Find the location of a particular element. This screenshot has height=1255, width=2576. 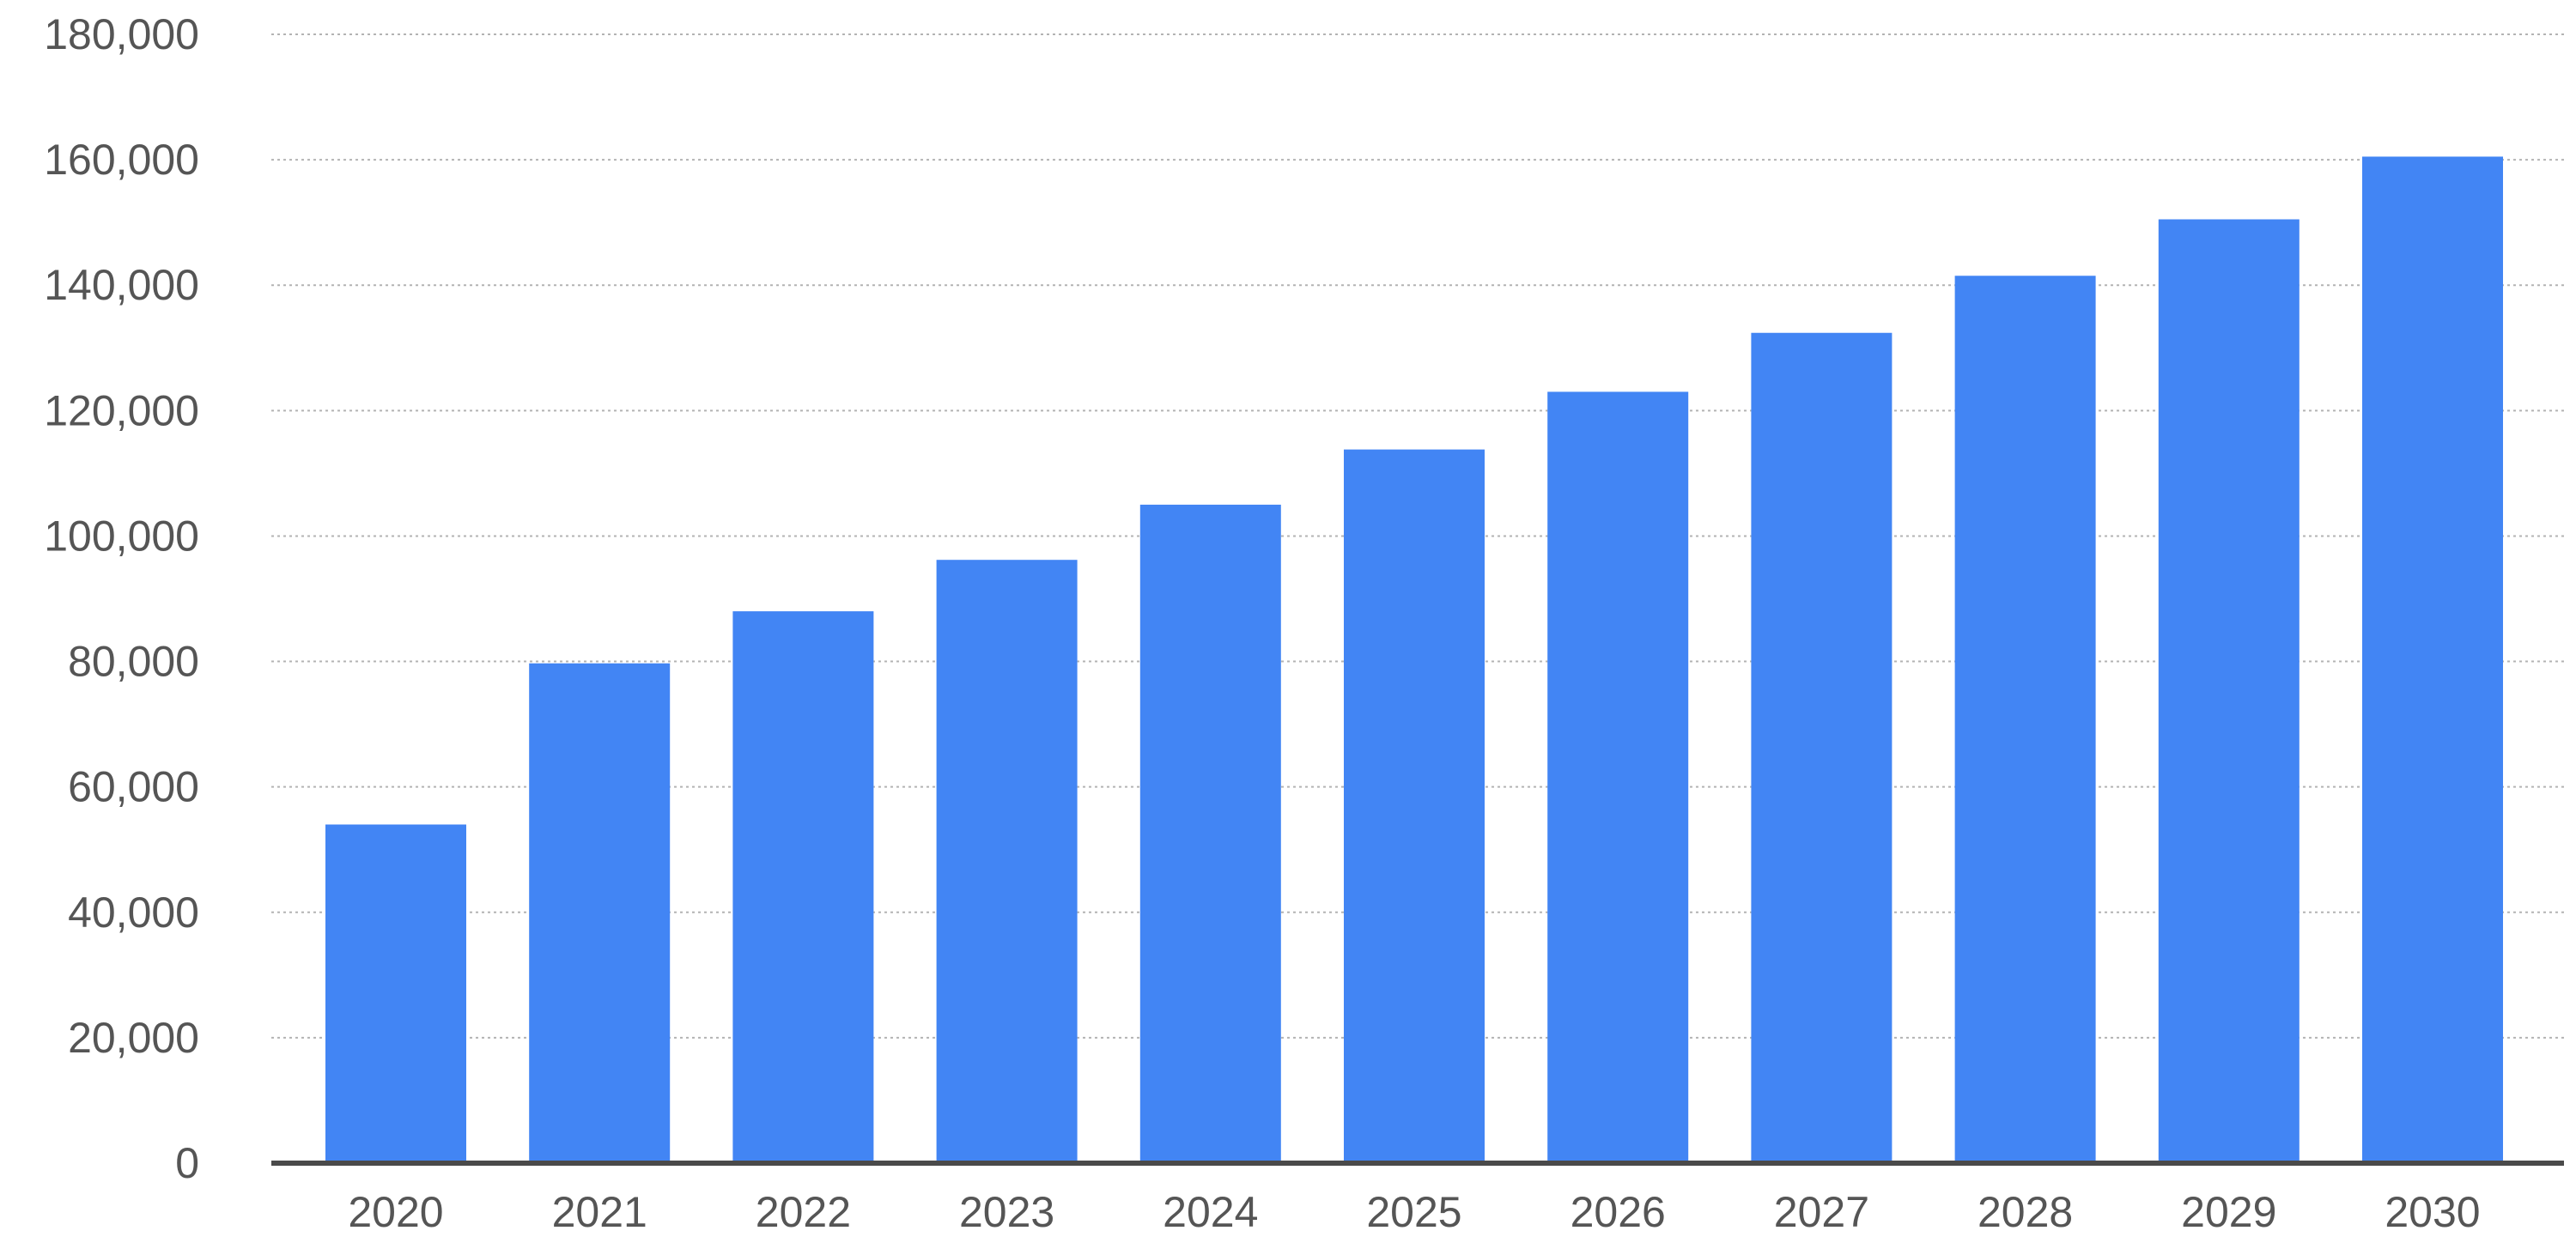

x-tick-label: 2029 is located at coordinates (2229, 1212).